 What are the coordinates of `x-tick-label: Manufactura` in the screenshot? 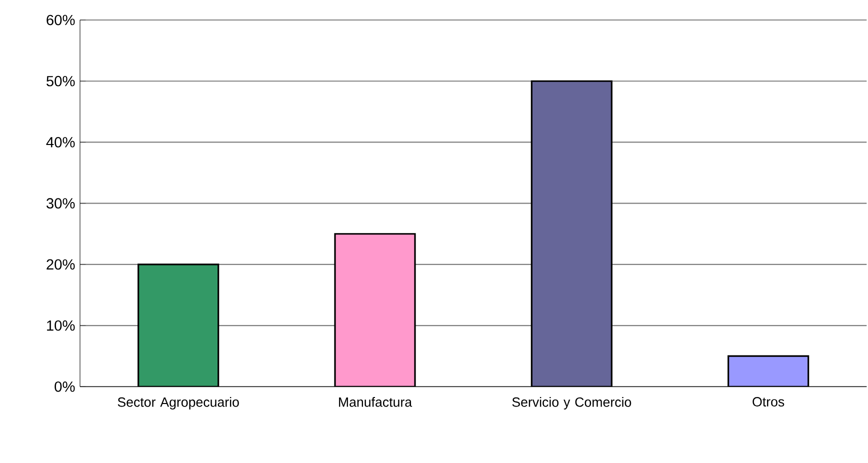 It's located at (375, 402).